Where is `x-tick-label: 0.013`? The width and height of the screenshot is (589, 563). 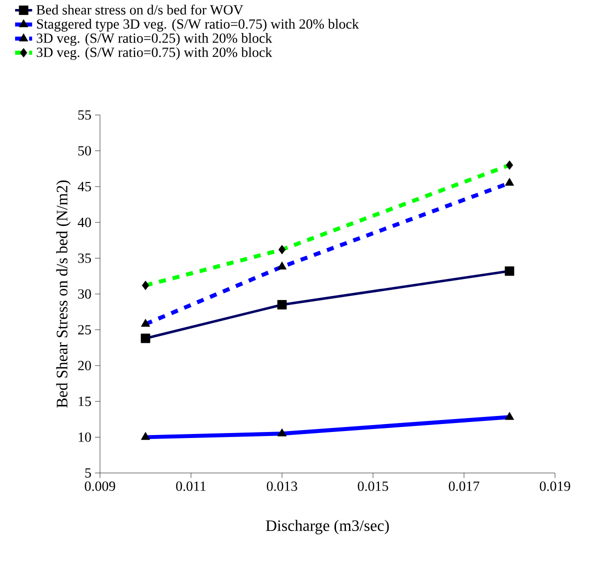 x-tick-label: 0.013 is located at coordinates (282, 486).